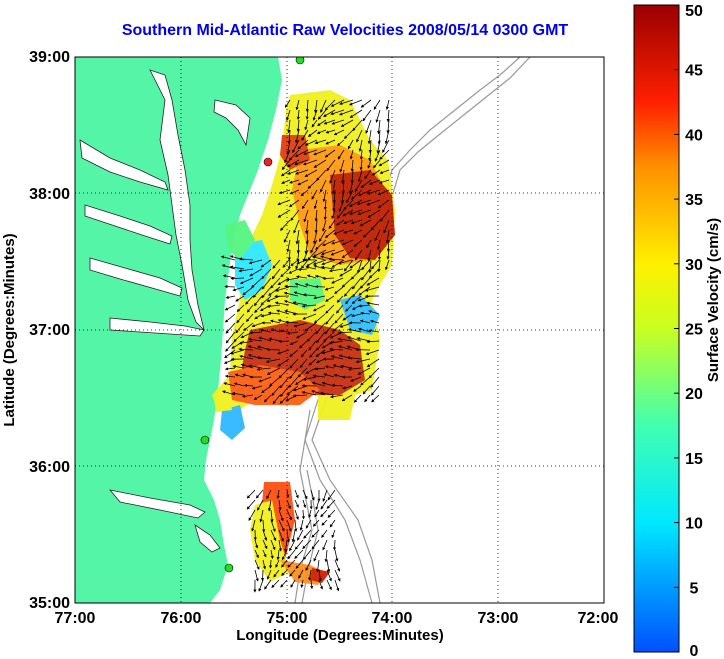  I want to click on colorbar-tick-label: 25, so click(694, 330).